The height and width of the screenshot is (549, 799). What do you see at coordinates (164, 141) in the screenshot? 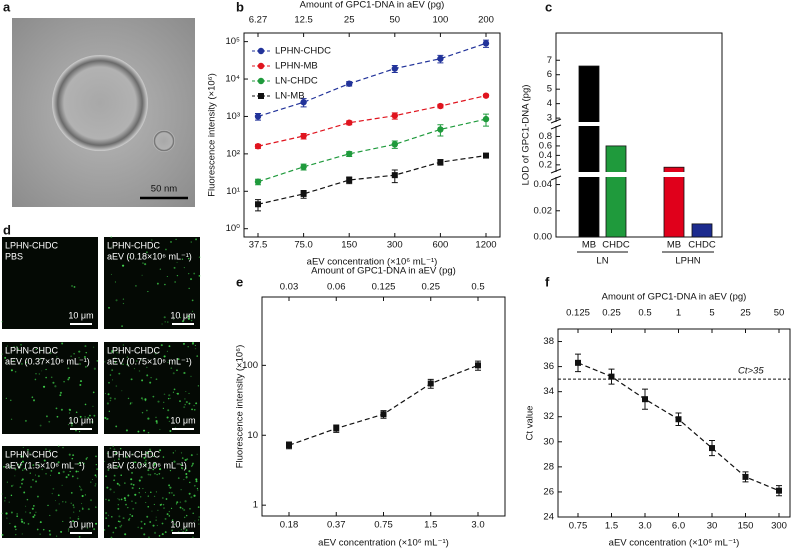
I see `small-vesicle` at bounding box center [164, 141].